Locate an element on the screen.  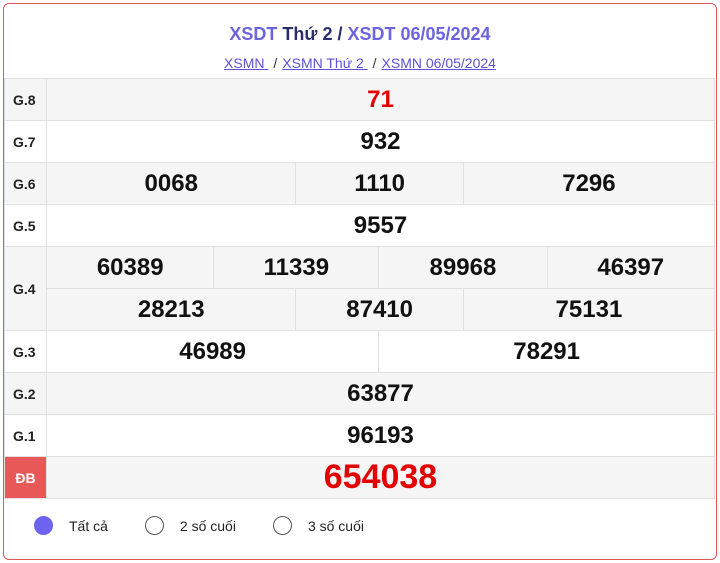
prize-row-g4-b: 28213 87410 75131 is located at coordinates (360, 309).